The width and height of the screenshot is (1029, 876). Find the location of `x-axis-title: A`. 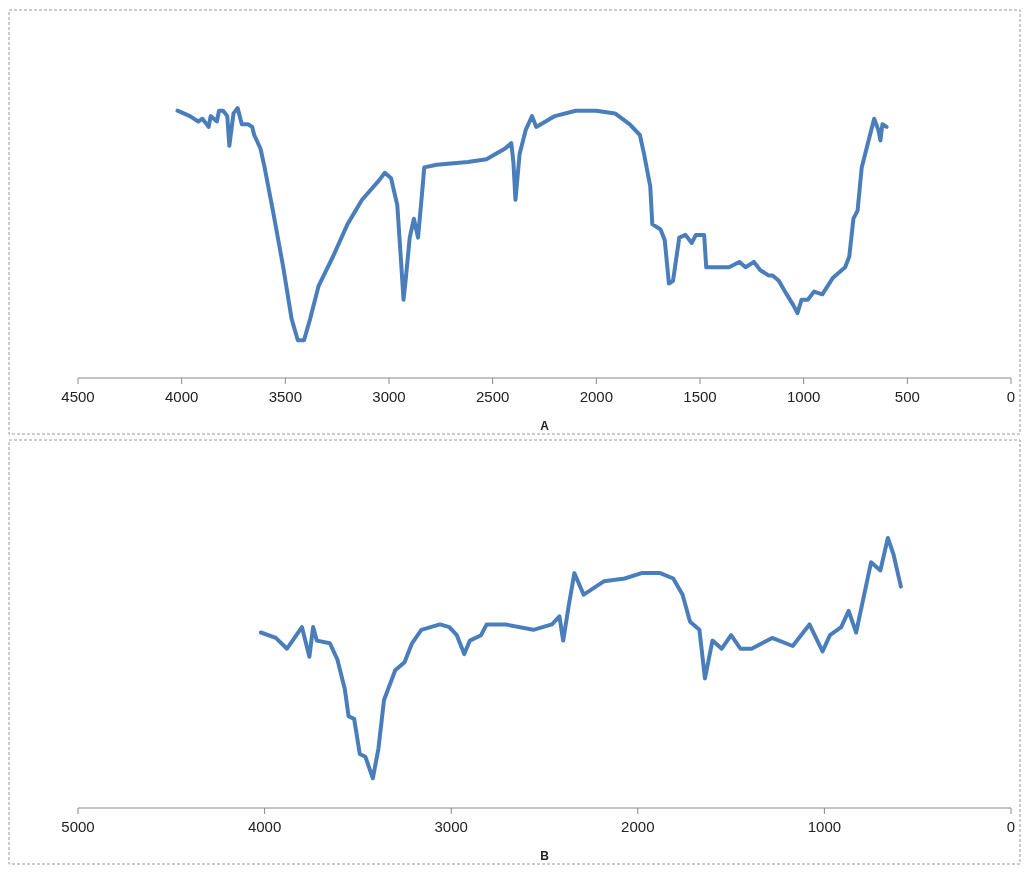

x-axis-title: A is located at coordinates (545, 426).